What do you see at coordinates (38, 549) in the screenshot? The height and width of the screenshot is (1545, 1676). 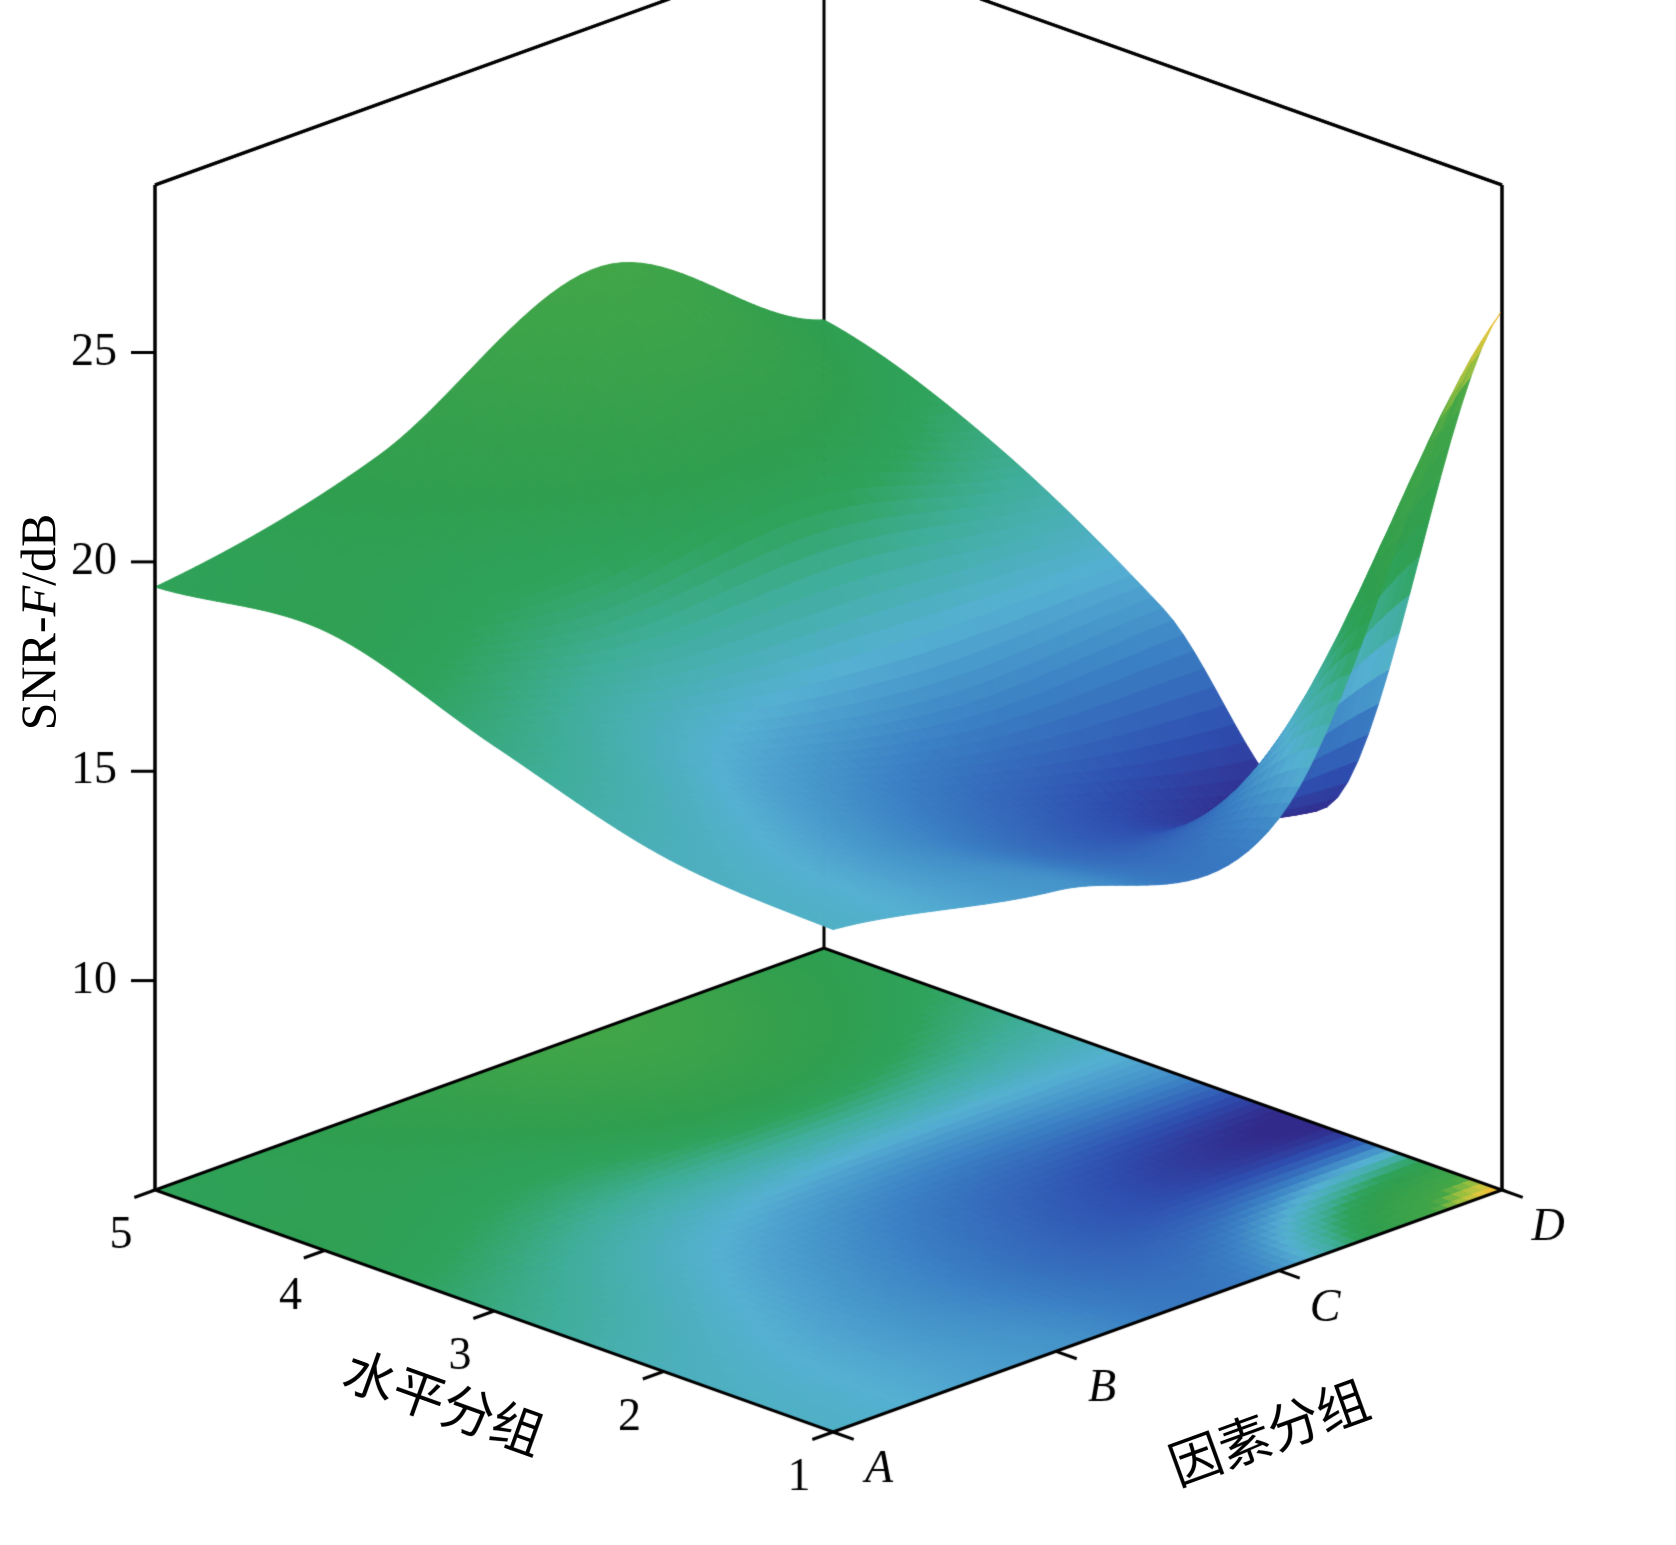 I see `z-axis-label-suffix: /dB` at bounding box center [38, 549].